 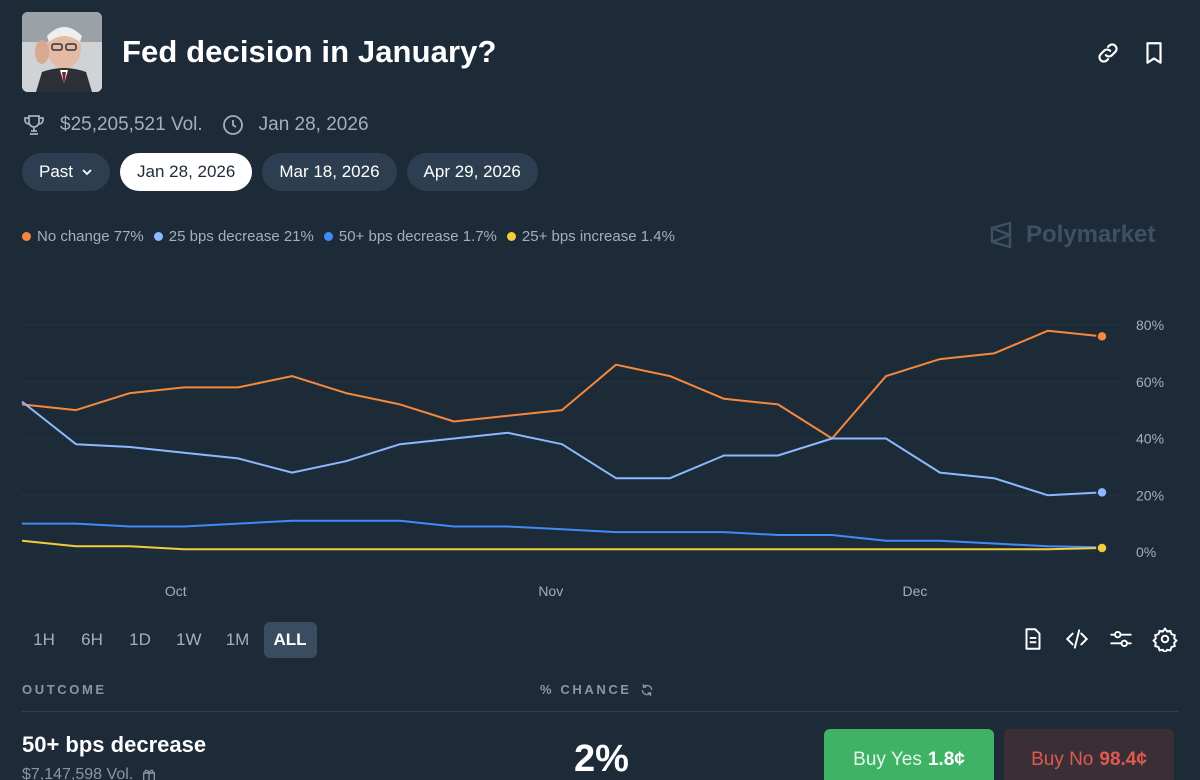 I want to click on document-icon, so click(x=1033, y=639).